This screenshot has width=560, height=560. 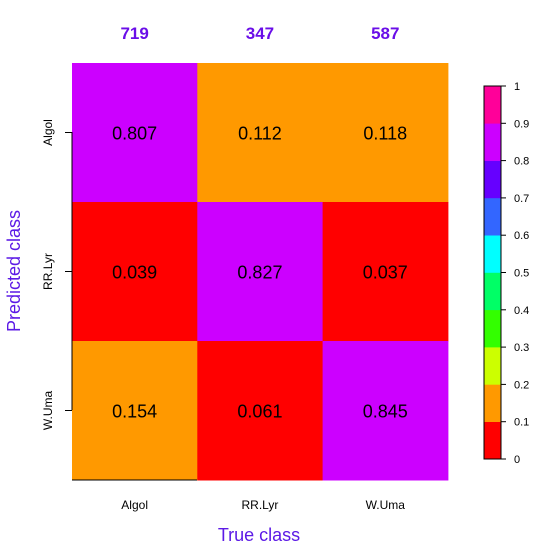 I want to click on cell-value-label-1-0: 0.039, so click(x=134, y=273).